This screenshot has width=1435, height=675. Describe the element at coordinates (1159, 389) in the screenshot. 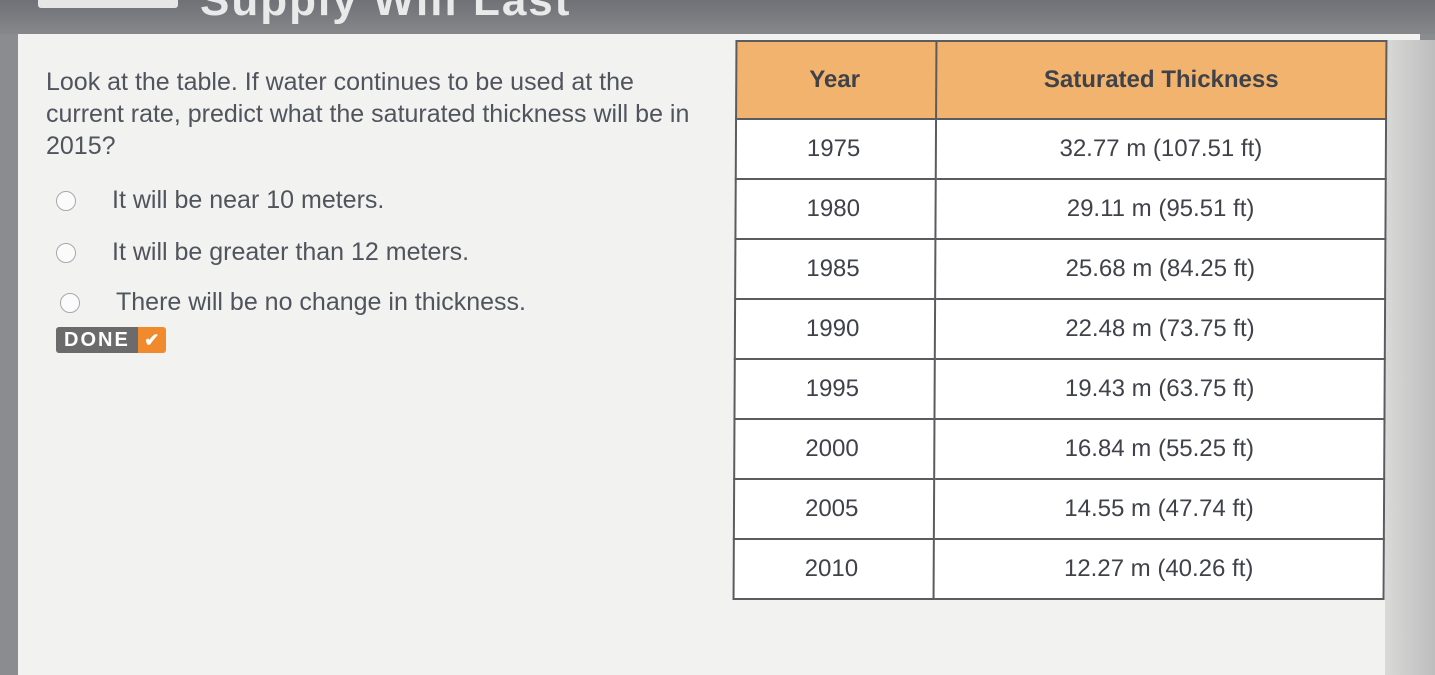

I see `thickness-cell: 19.43 m (63.75 ft)` at that location.